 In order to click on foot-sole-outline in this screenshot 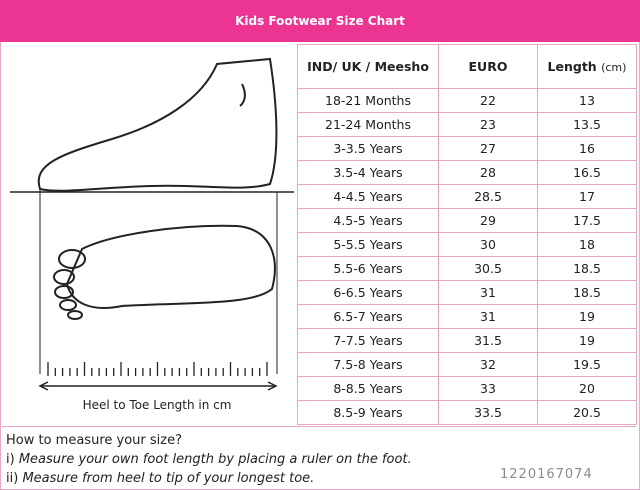, I will do `click(170, 266)`.